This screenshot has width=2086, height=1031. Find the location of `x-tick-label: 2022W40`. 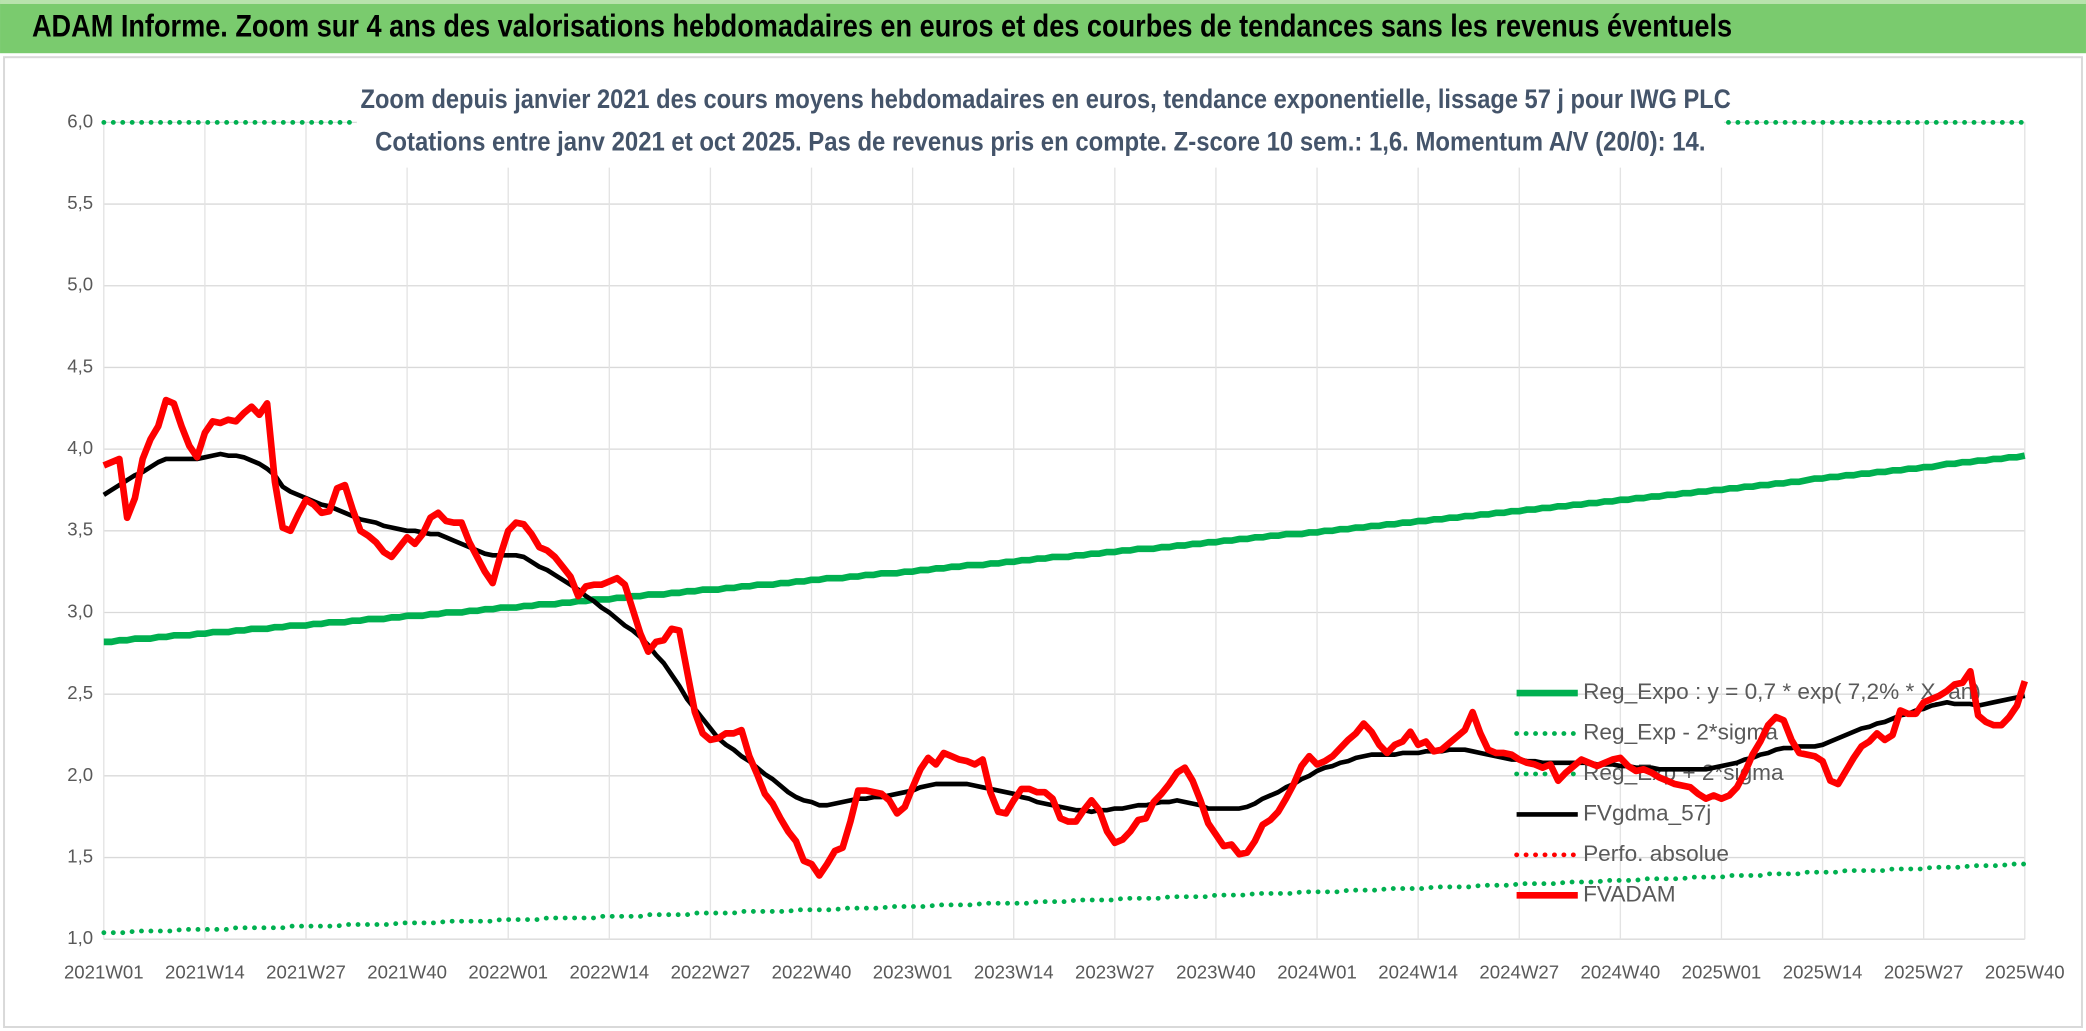

x-tick-label: 2022W40 is located at coordinates (812, 972).